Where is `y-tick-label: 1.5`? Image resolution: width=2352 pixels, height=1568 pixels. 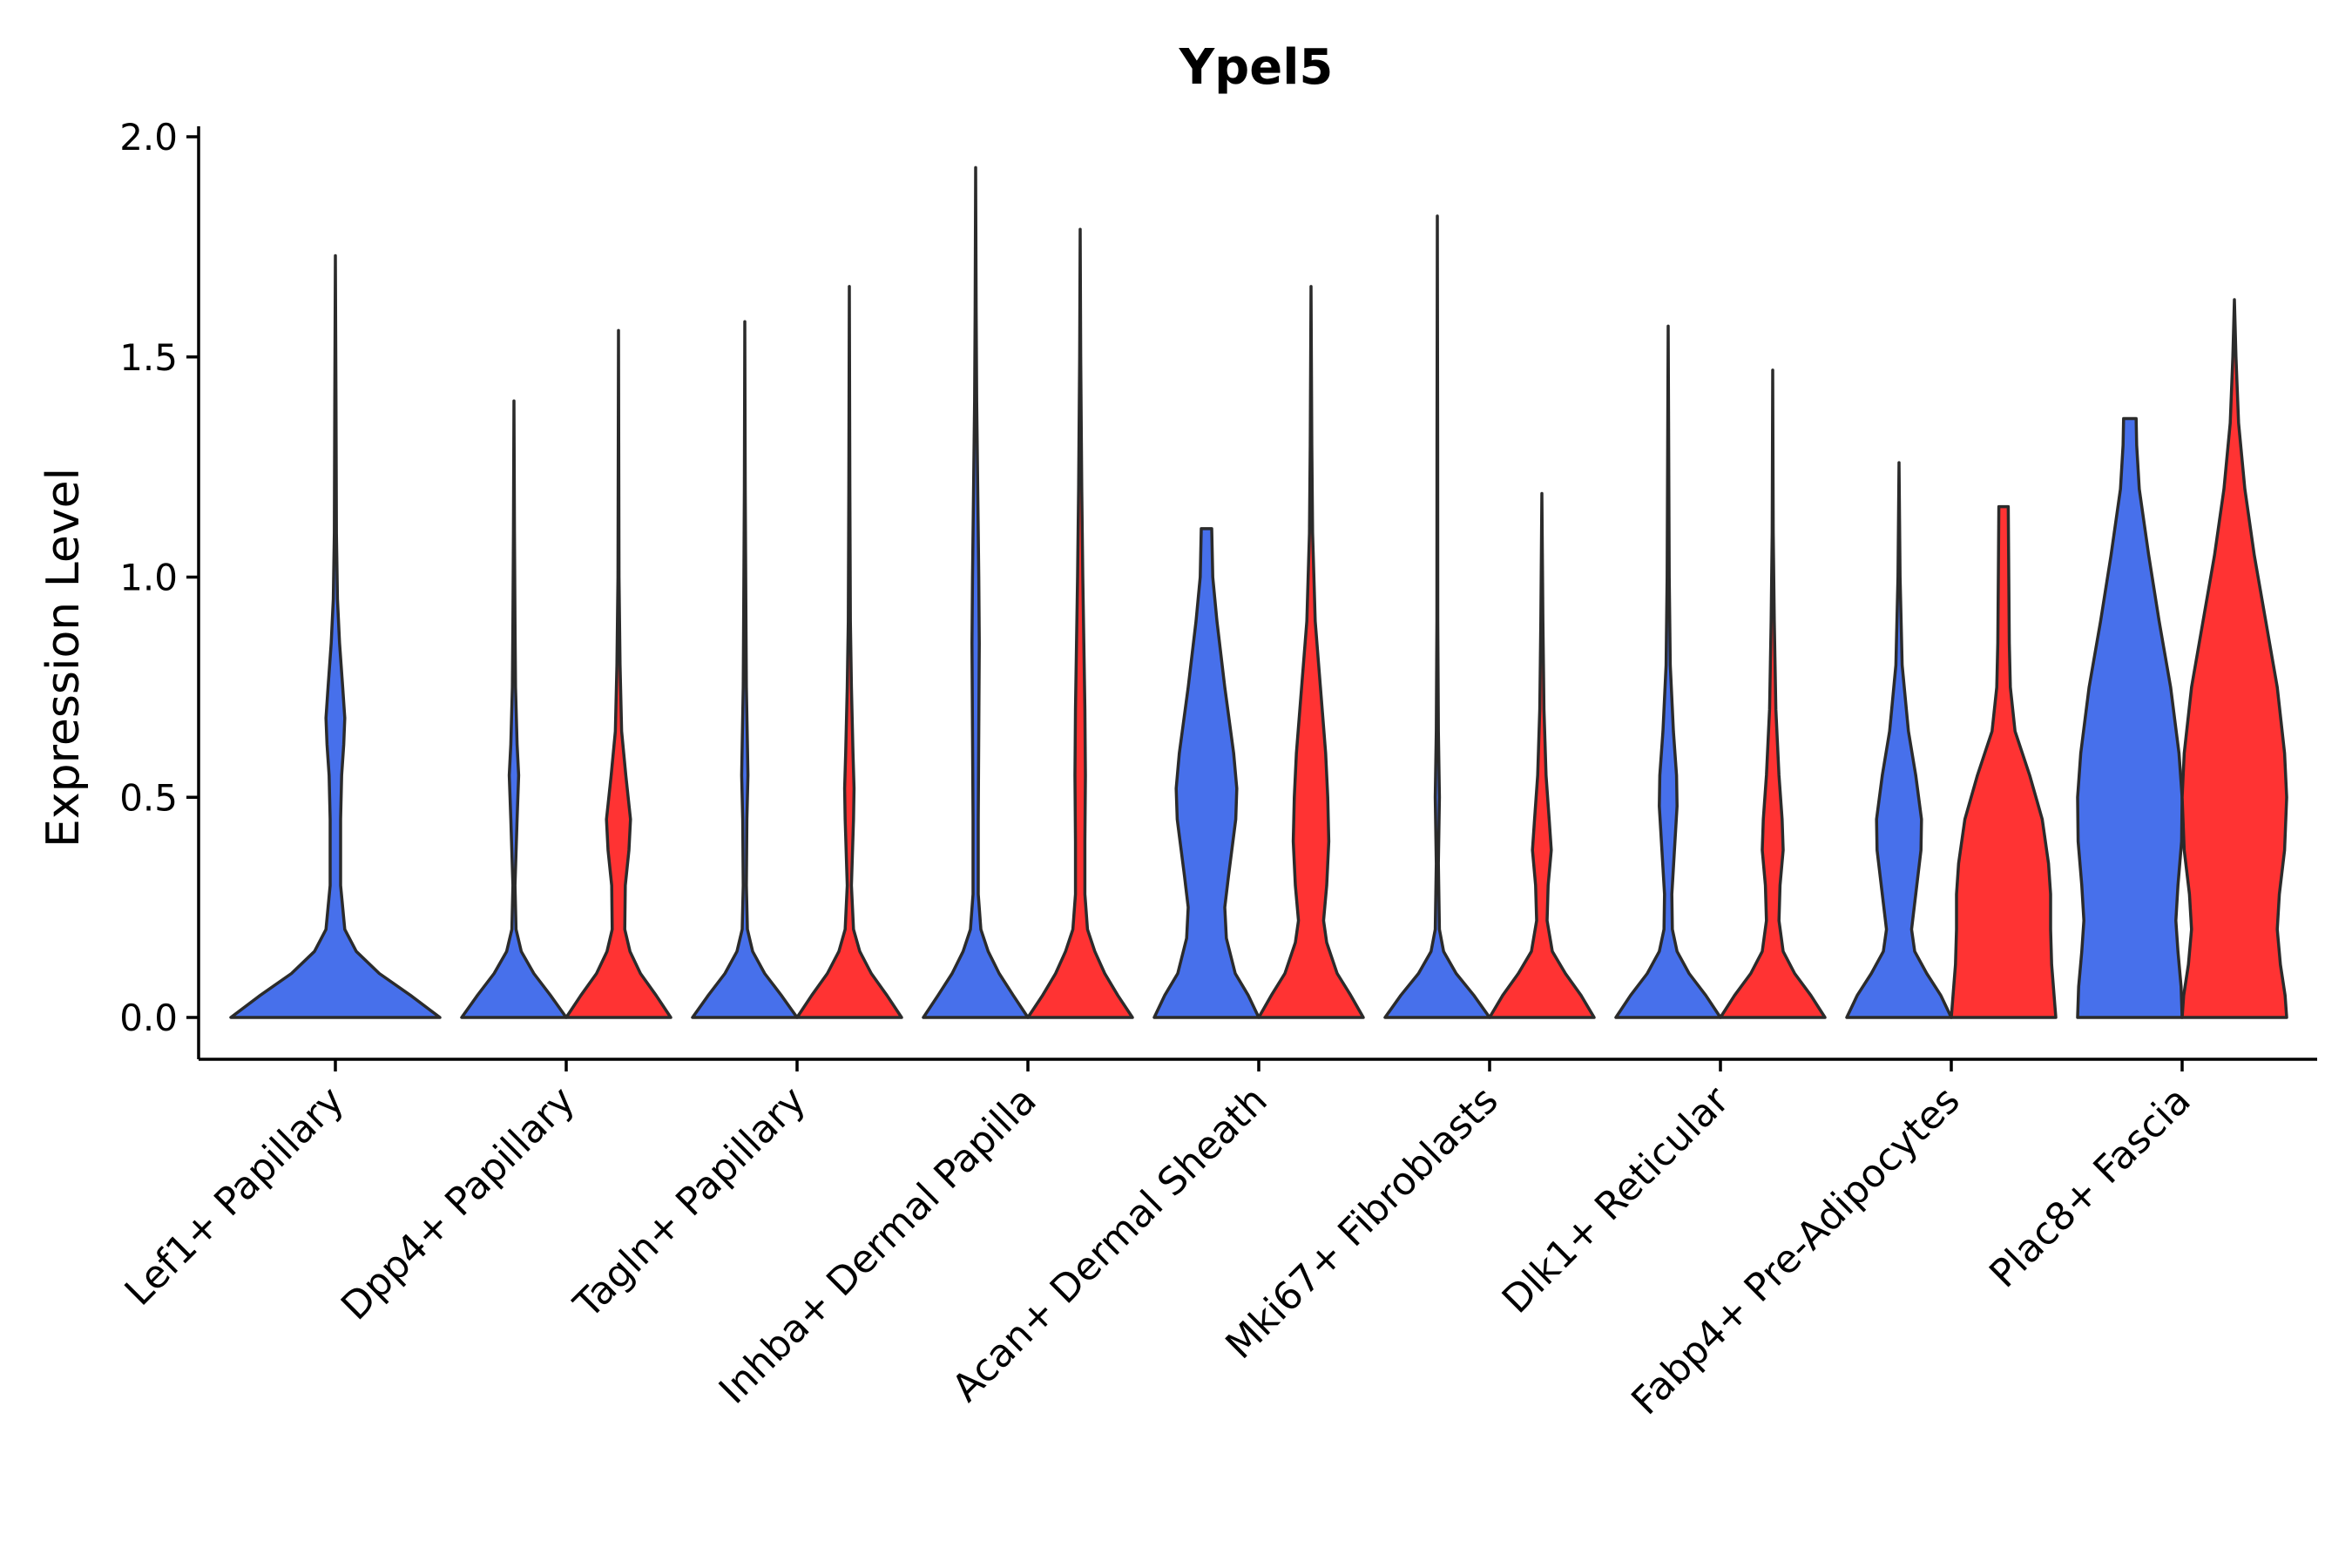 y-tick-label: 1.5 is located at coordinates (148, 357).